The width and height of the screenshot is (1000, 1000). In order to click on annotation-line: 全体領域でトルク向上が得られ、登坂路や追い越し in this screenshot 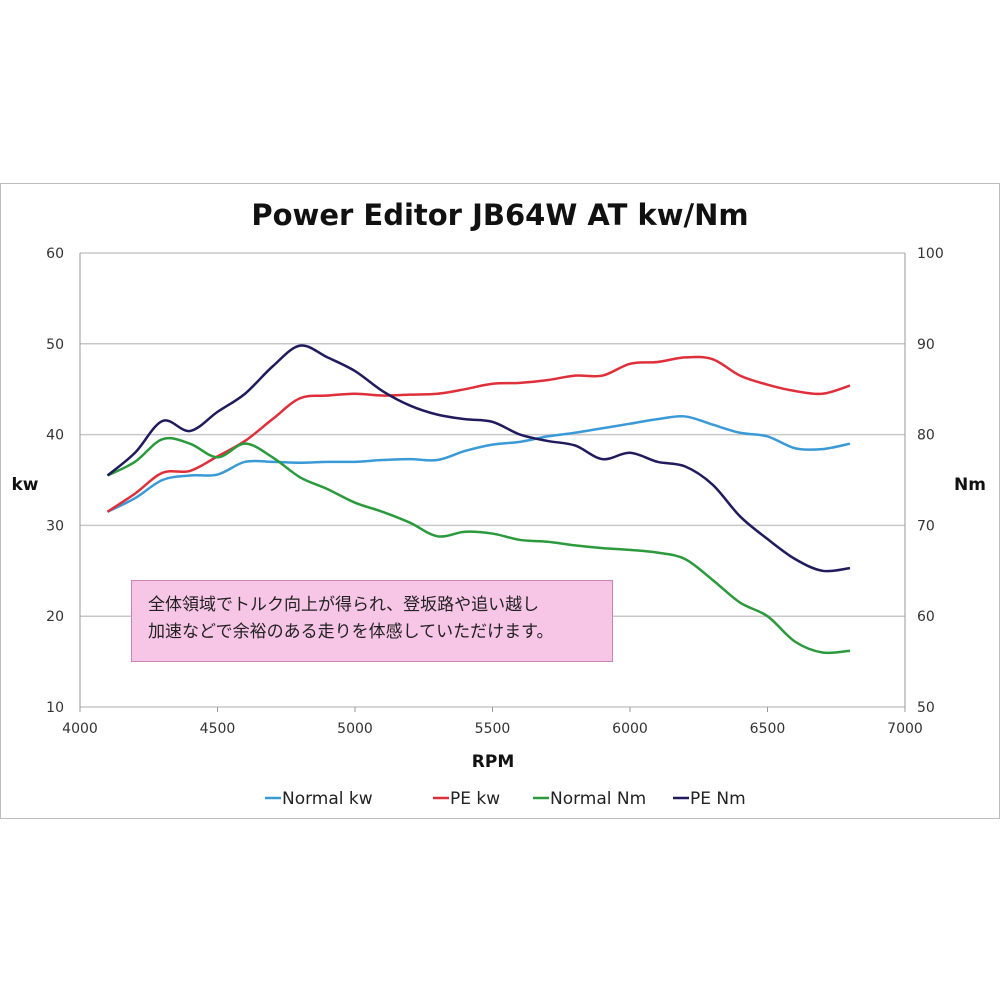, I will do `click(344, 605)`.